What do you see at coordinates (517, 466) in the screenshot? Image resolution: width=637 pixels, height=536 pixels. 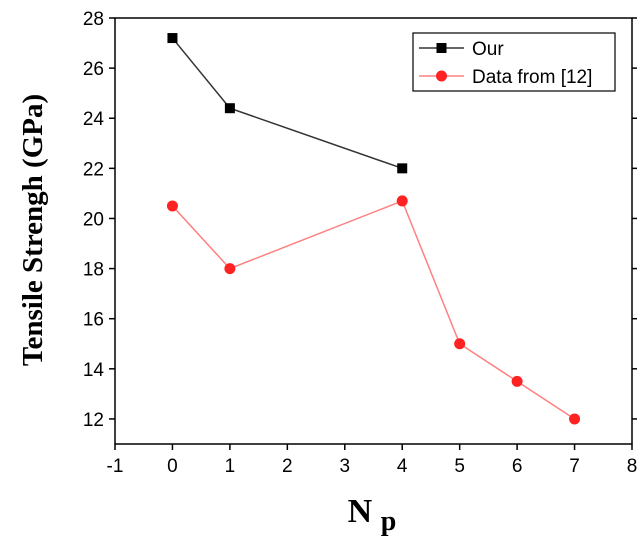 I see `x-tick-label: 6` at bounding box center [517, 466].